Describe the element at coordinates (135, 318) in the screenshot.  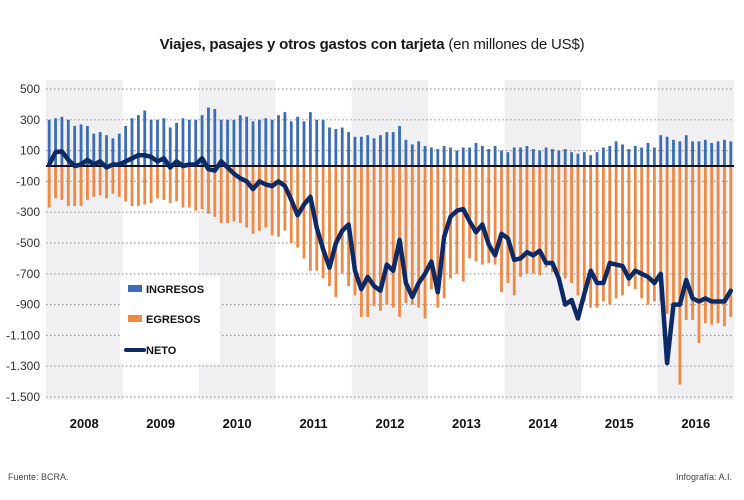
I see `legend-egresos-swatch` at that location.